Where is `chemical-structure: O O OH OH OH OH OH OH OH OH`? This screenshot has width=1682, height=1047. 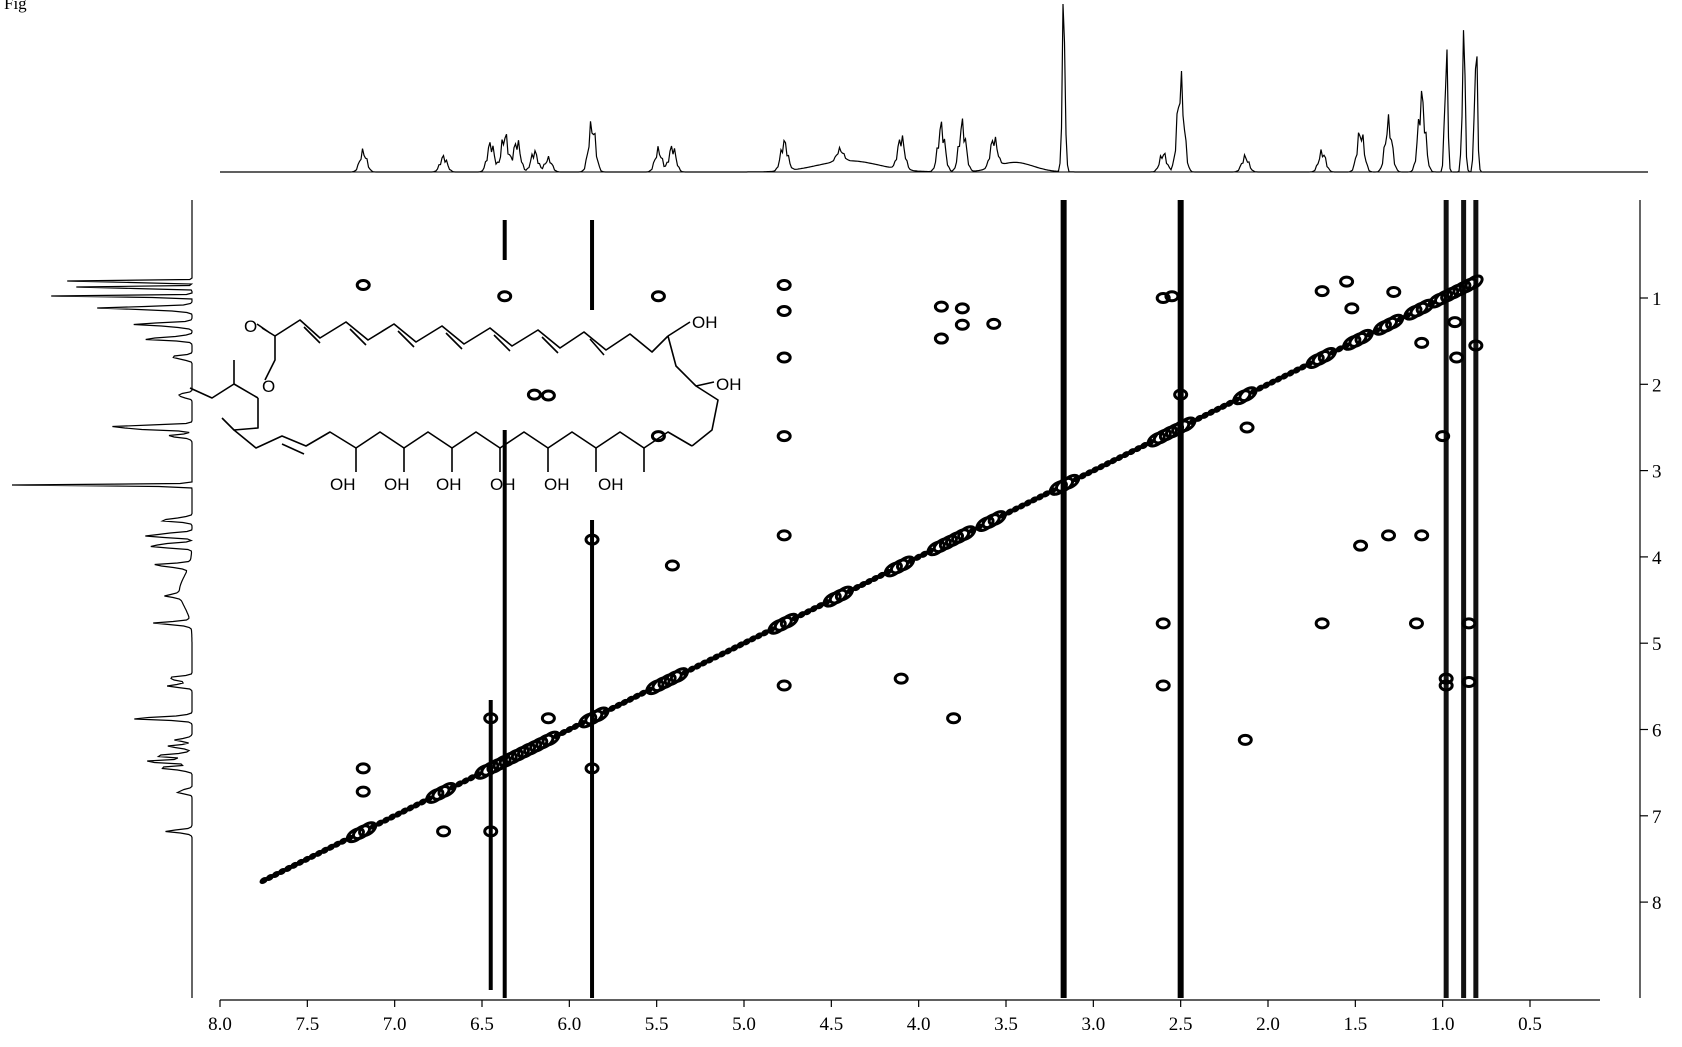
chemical-structure: O O OH OH OH OH OH OH OH OH is located at coordinates (465, 403).